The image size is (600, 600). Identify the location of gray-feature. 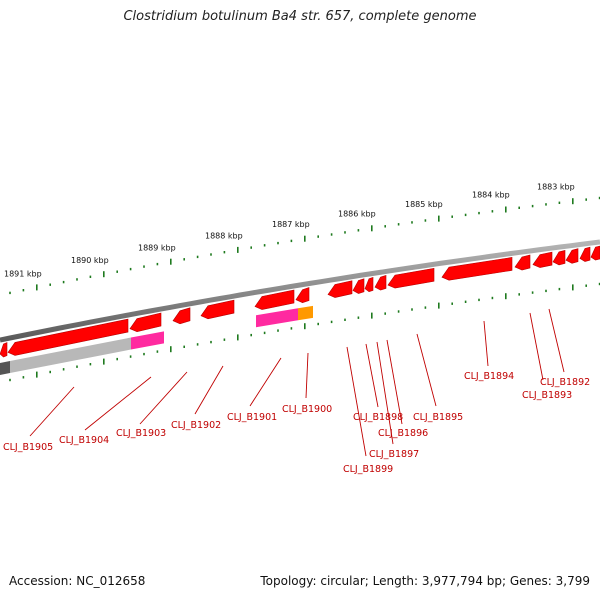
(70, 355).